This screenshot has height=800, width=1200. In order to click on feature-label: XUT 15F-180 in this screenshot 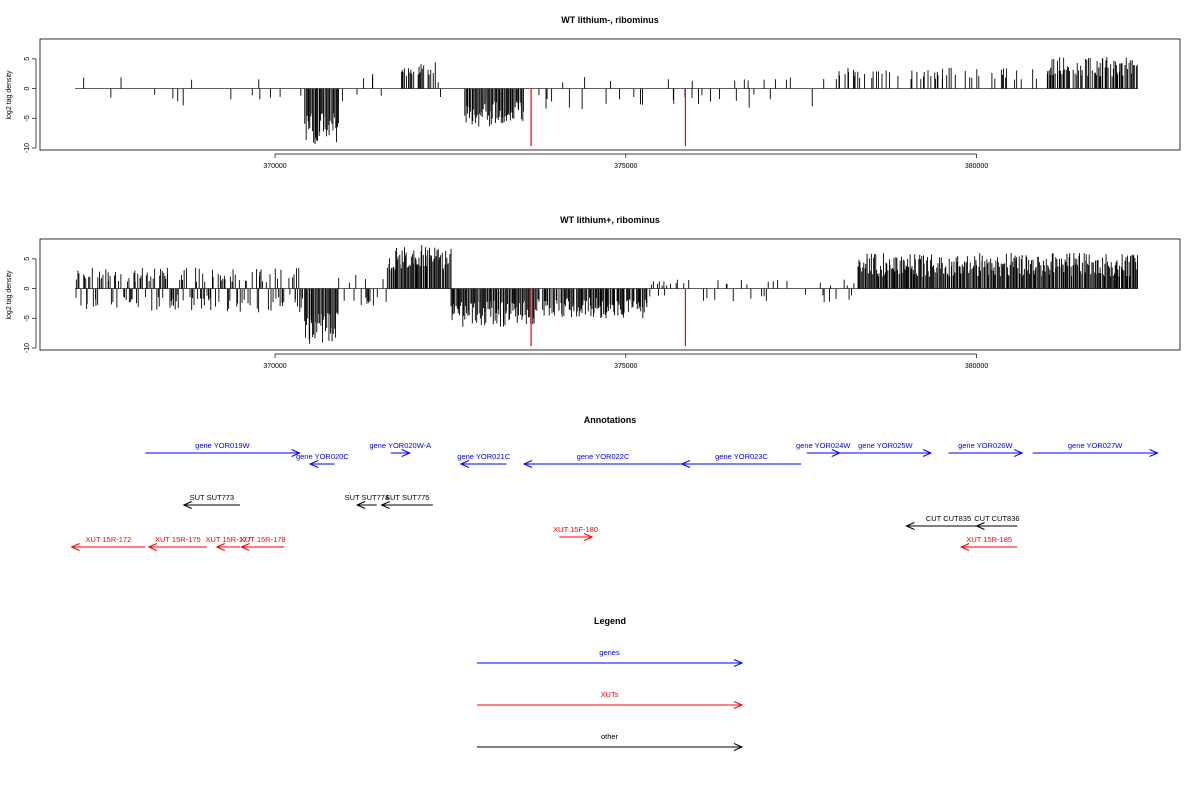, I will do `click(575, 529)`.